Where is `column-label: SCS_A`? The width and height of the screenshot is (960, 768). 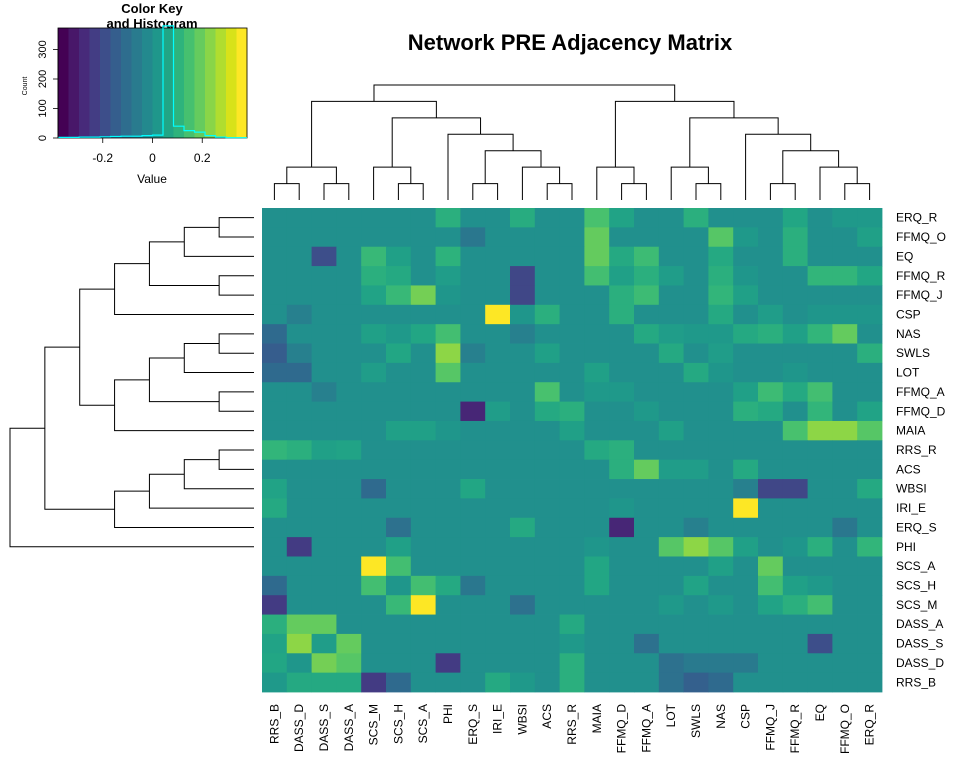
column-label: SCS_A is located at coordinates (423, 723).